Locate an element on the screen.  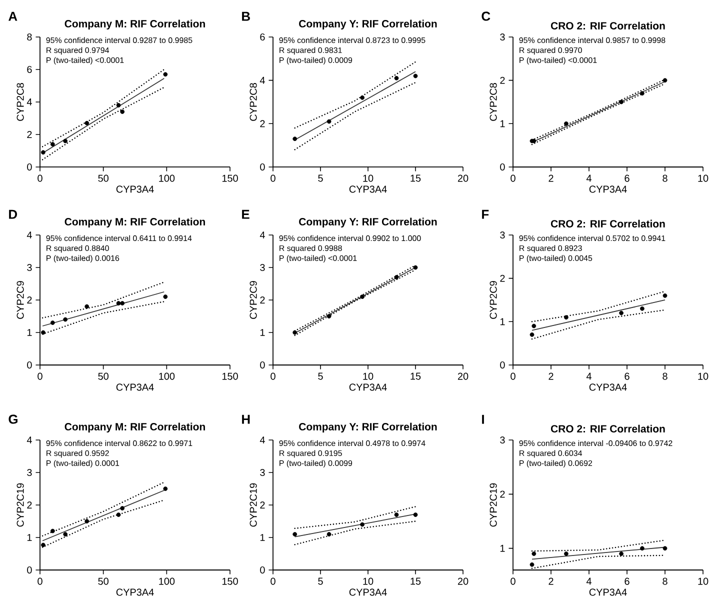
text: A is located at coordinates (13, 16).